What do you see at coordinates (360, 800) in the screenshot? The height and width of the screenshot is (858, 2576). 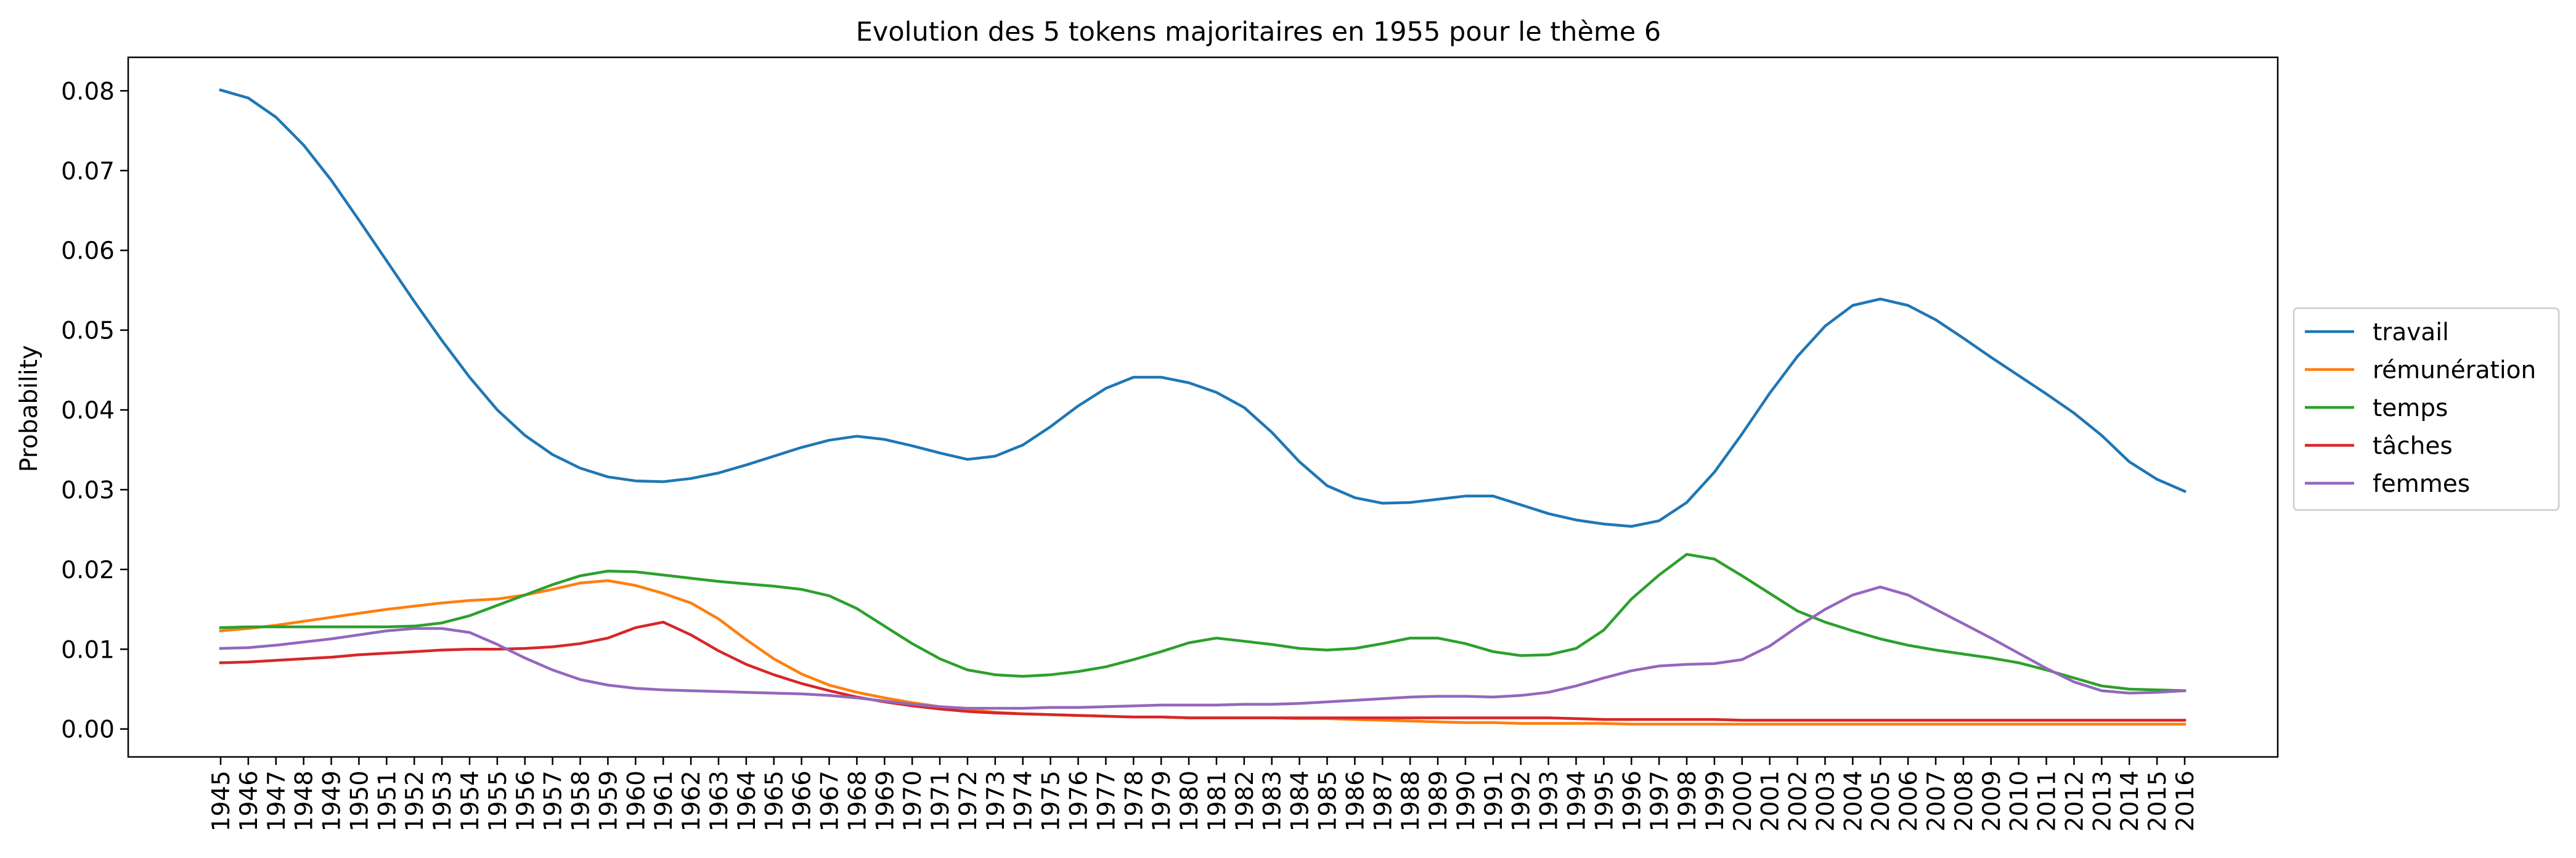 I see `x-tick-label: 1950` at bounding box center [360, 800].